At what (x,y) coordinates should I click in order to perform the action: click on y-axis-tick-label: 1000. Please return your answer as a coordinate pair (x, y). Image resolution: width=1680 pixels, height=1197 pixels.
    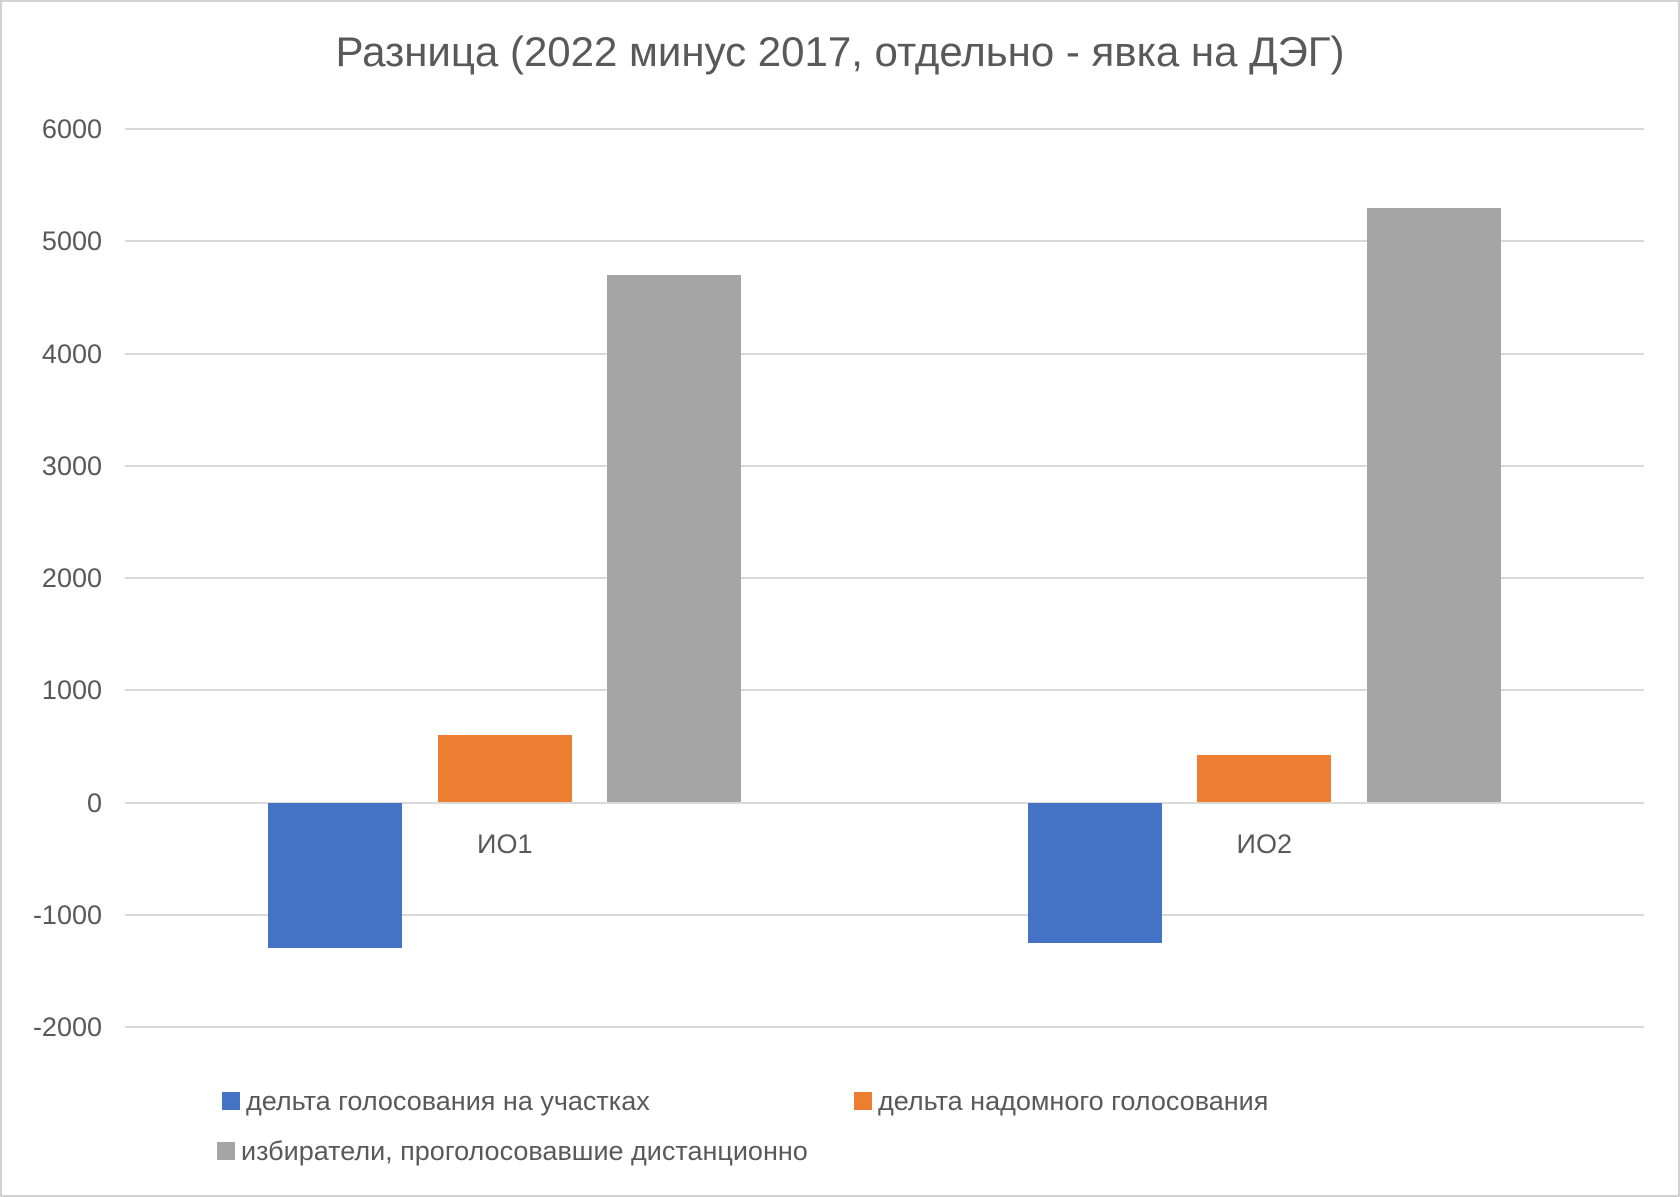
    Looking at the image, I should click on (71, 690).